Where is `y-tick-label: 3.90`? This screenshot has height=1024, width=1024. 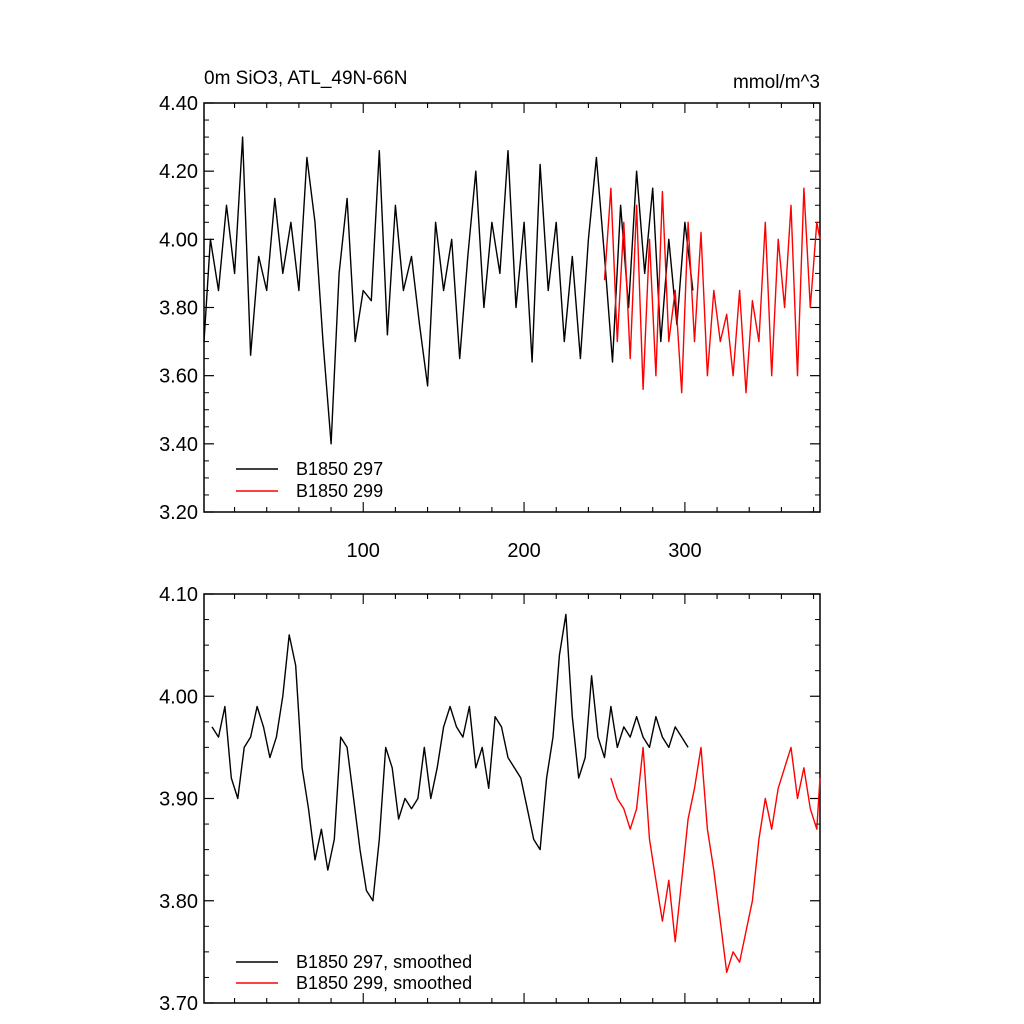
y-tick-label: 3.90 is located at coordinates (178, 800).